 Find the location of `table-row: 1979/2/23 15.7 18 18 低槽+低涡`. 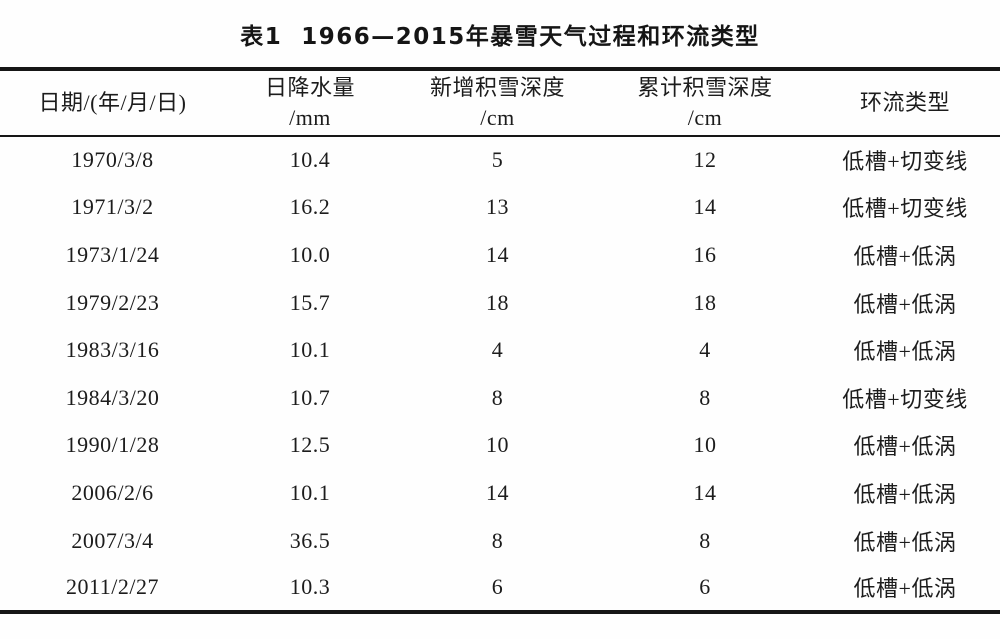

table-row: 1979/2/23 15.7 18 18 低槽+低涡 is located at coordinates (500, 303).